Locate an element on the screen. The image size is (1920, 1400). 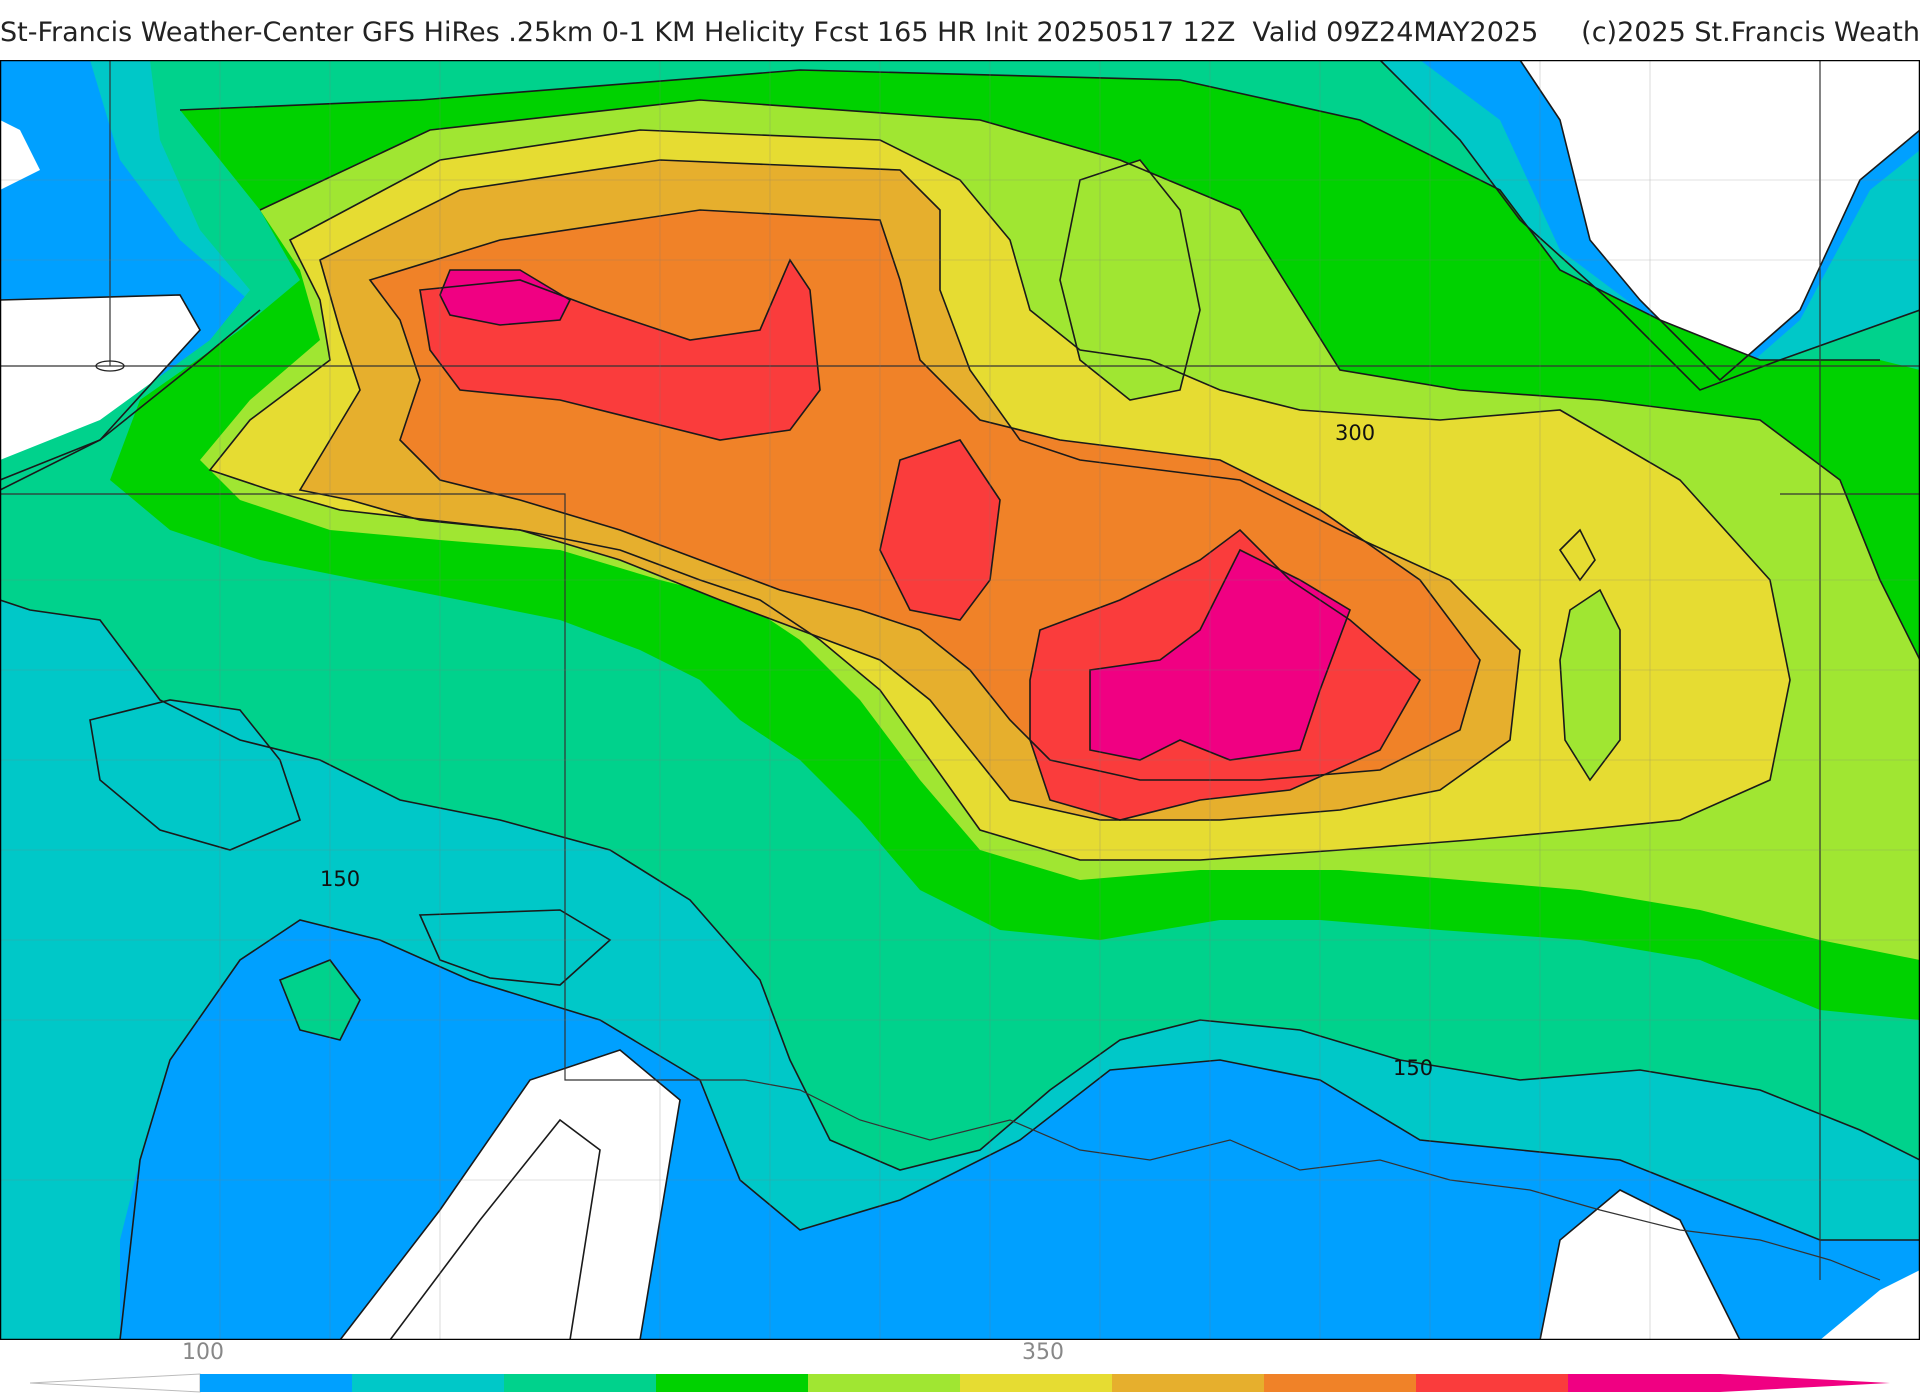
band-red is located at coordinates (940, 530).